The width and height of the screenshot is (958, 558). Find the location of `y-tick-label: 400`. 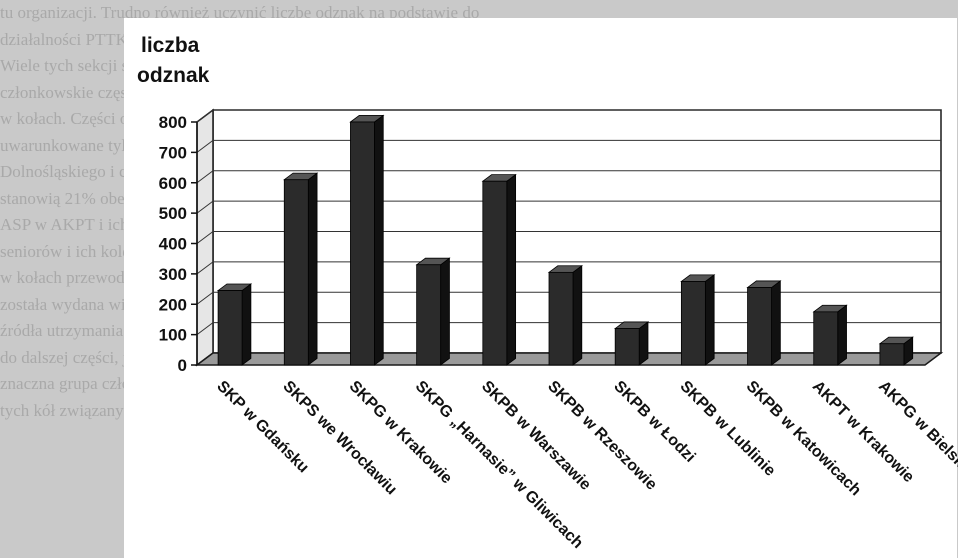

y-tick-label: 400 is located at coordinates (173, 244).